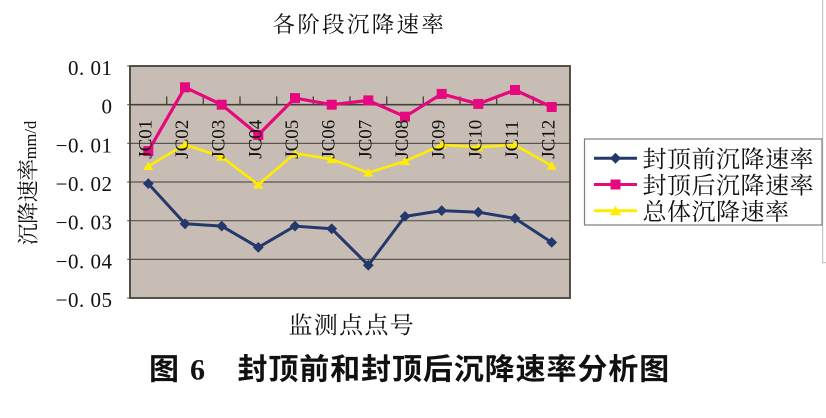 Image resolution: width=826 pixels, height=418 pixels. I want to click on svg-text: JC09, so click(439, 139).